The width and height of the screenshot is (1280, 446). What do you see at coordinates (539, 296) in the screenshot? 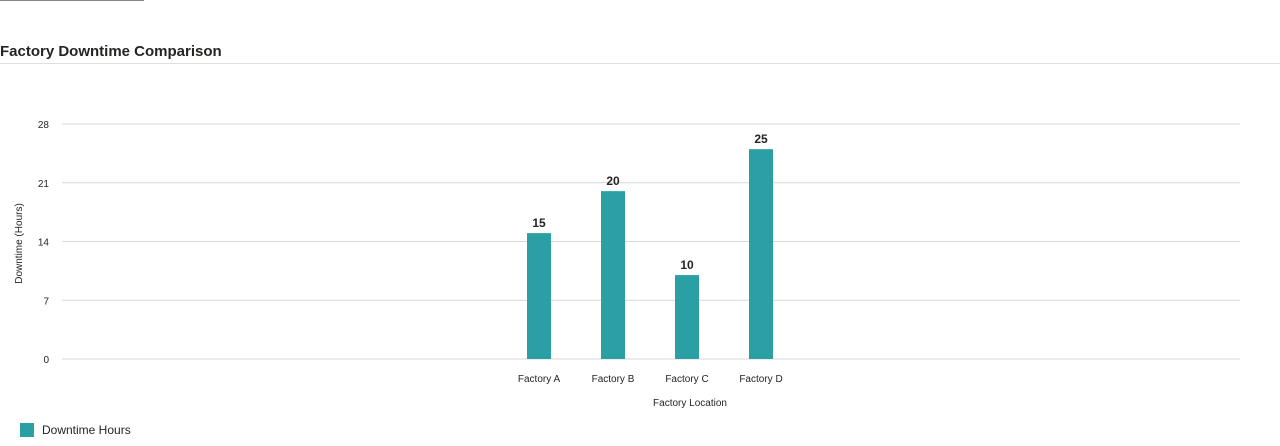
I see `bar-factory-a` at bounding box center [539, 296].